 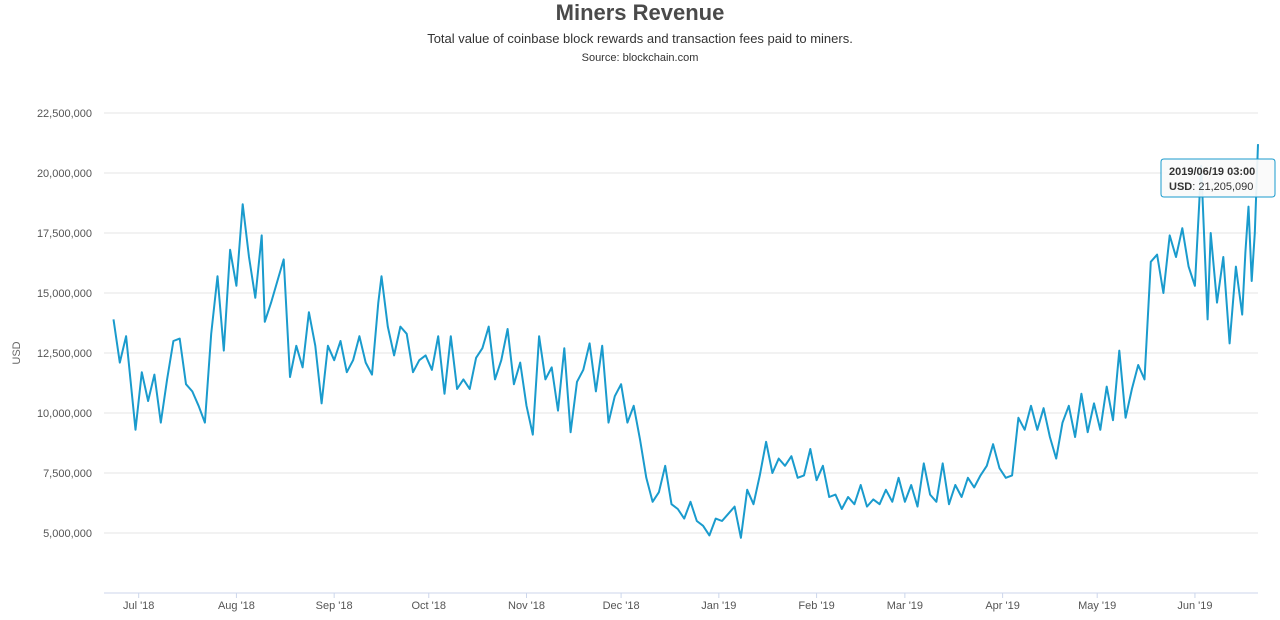 I want to click on tooltip-value-line: USD: 21,205,090, so click(x=1211, y=187).